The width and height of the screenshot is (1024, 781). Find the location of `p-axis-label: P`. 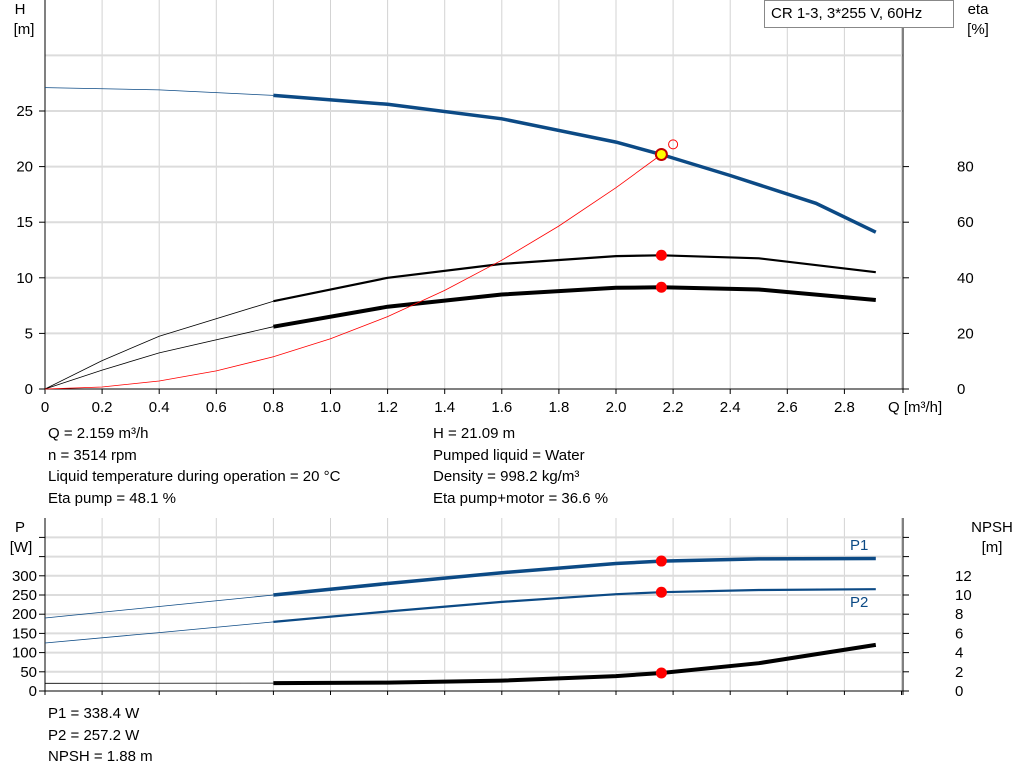

p-axis-label: P is located at coordinates (20, 527).